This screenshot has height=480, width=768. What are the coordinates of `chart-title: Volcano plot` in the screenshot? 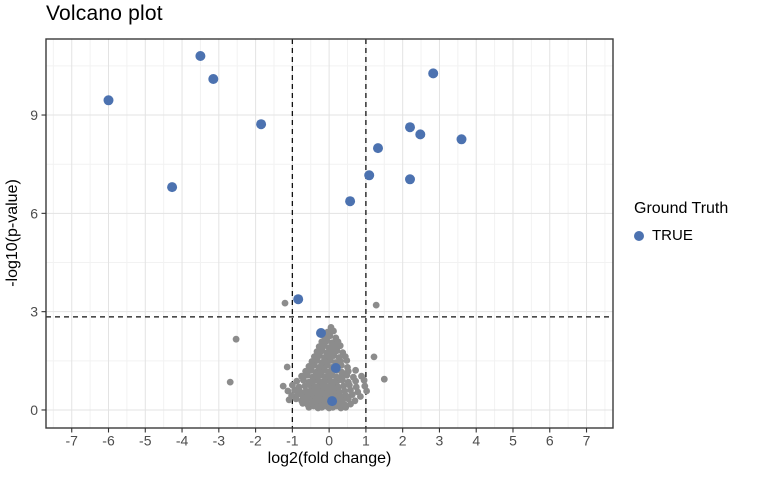 It's located at (104, 13).